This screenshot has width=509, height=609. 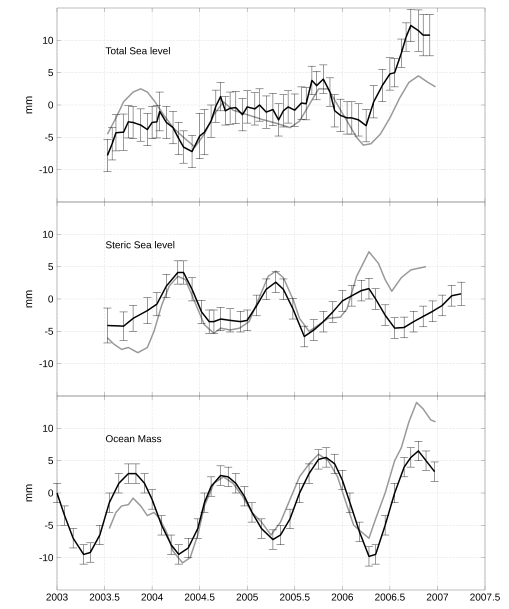 I want to click on x-tick-label: 2004.5, so click(x=199, y=597).